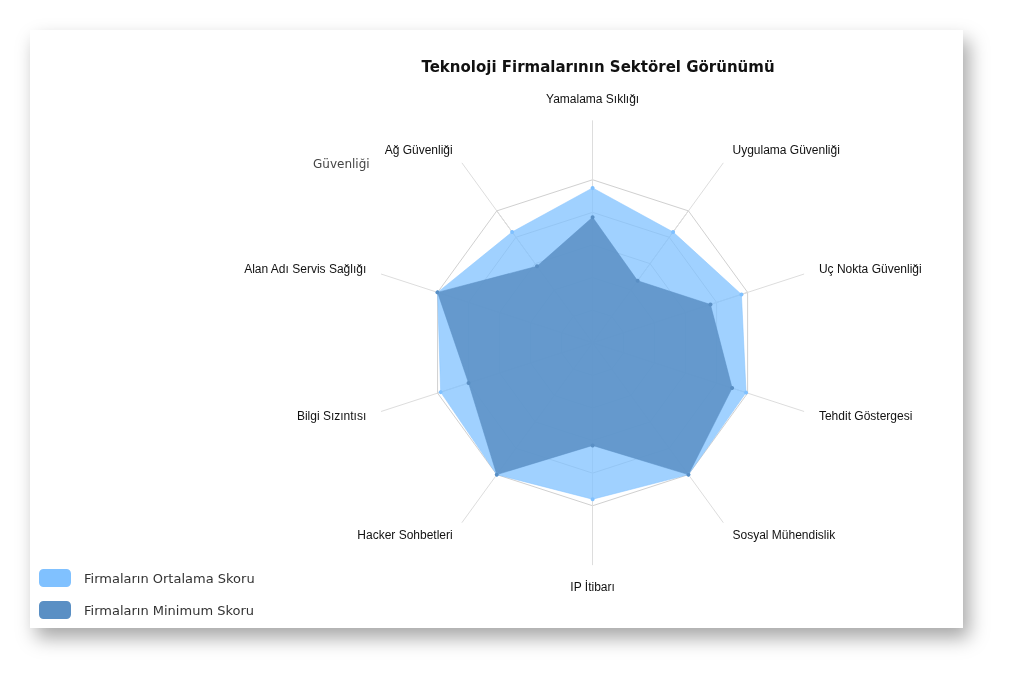  I want to click on spoke-label: Tehdit Göstergesi, so click(865, 416).